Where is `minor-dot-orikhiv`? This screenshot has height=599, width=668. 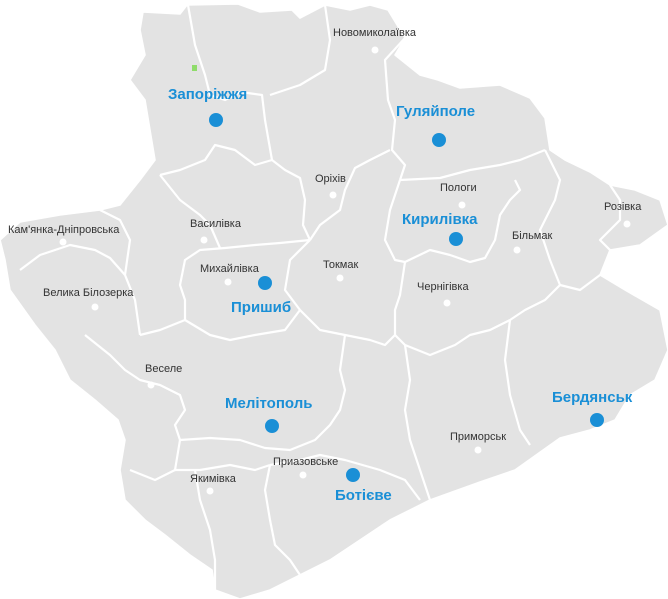
minor-dot-orikhiv is located at coordinates (333, 195).